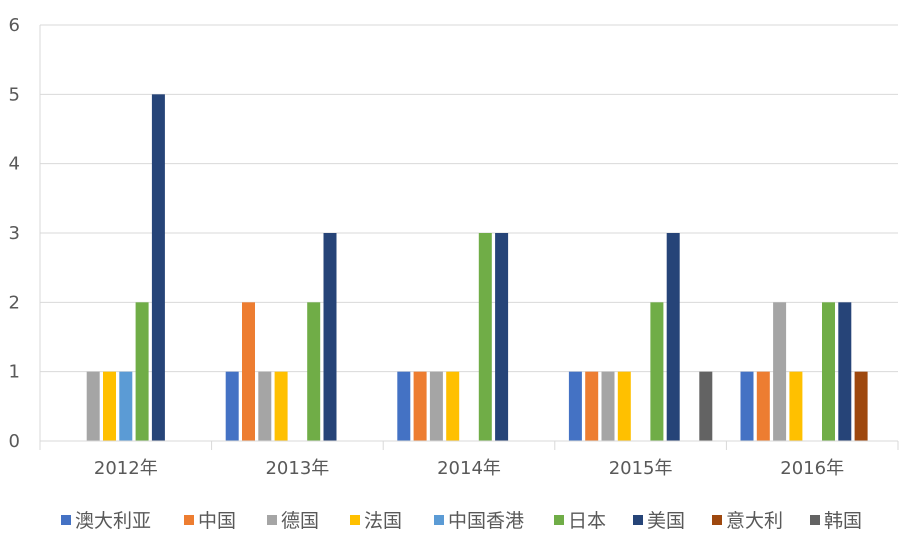 Image resolution: width=921 pixels, height=547 pixels. I want to click on legend-label: 法国, so click(383, 521).